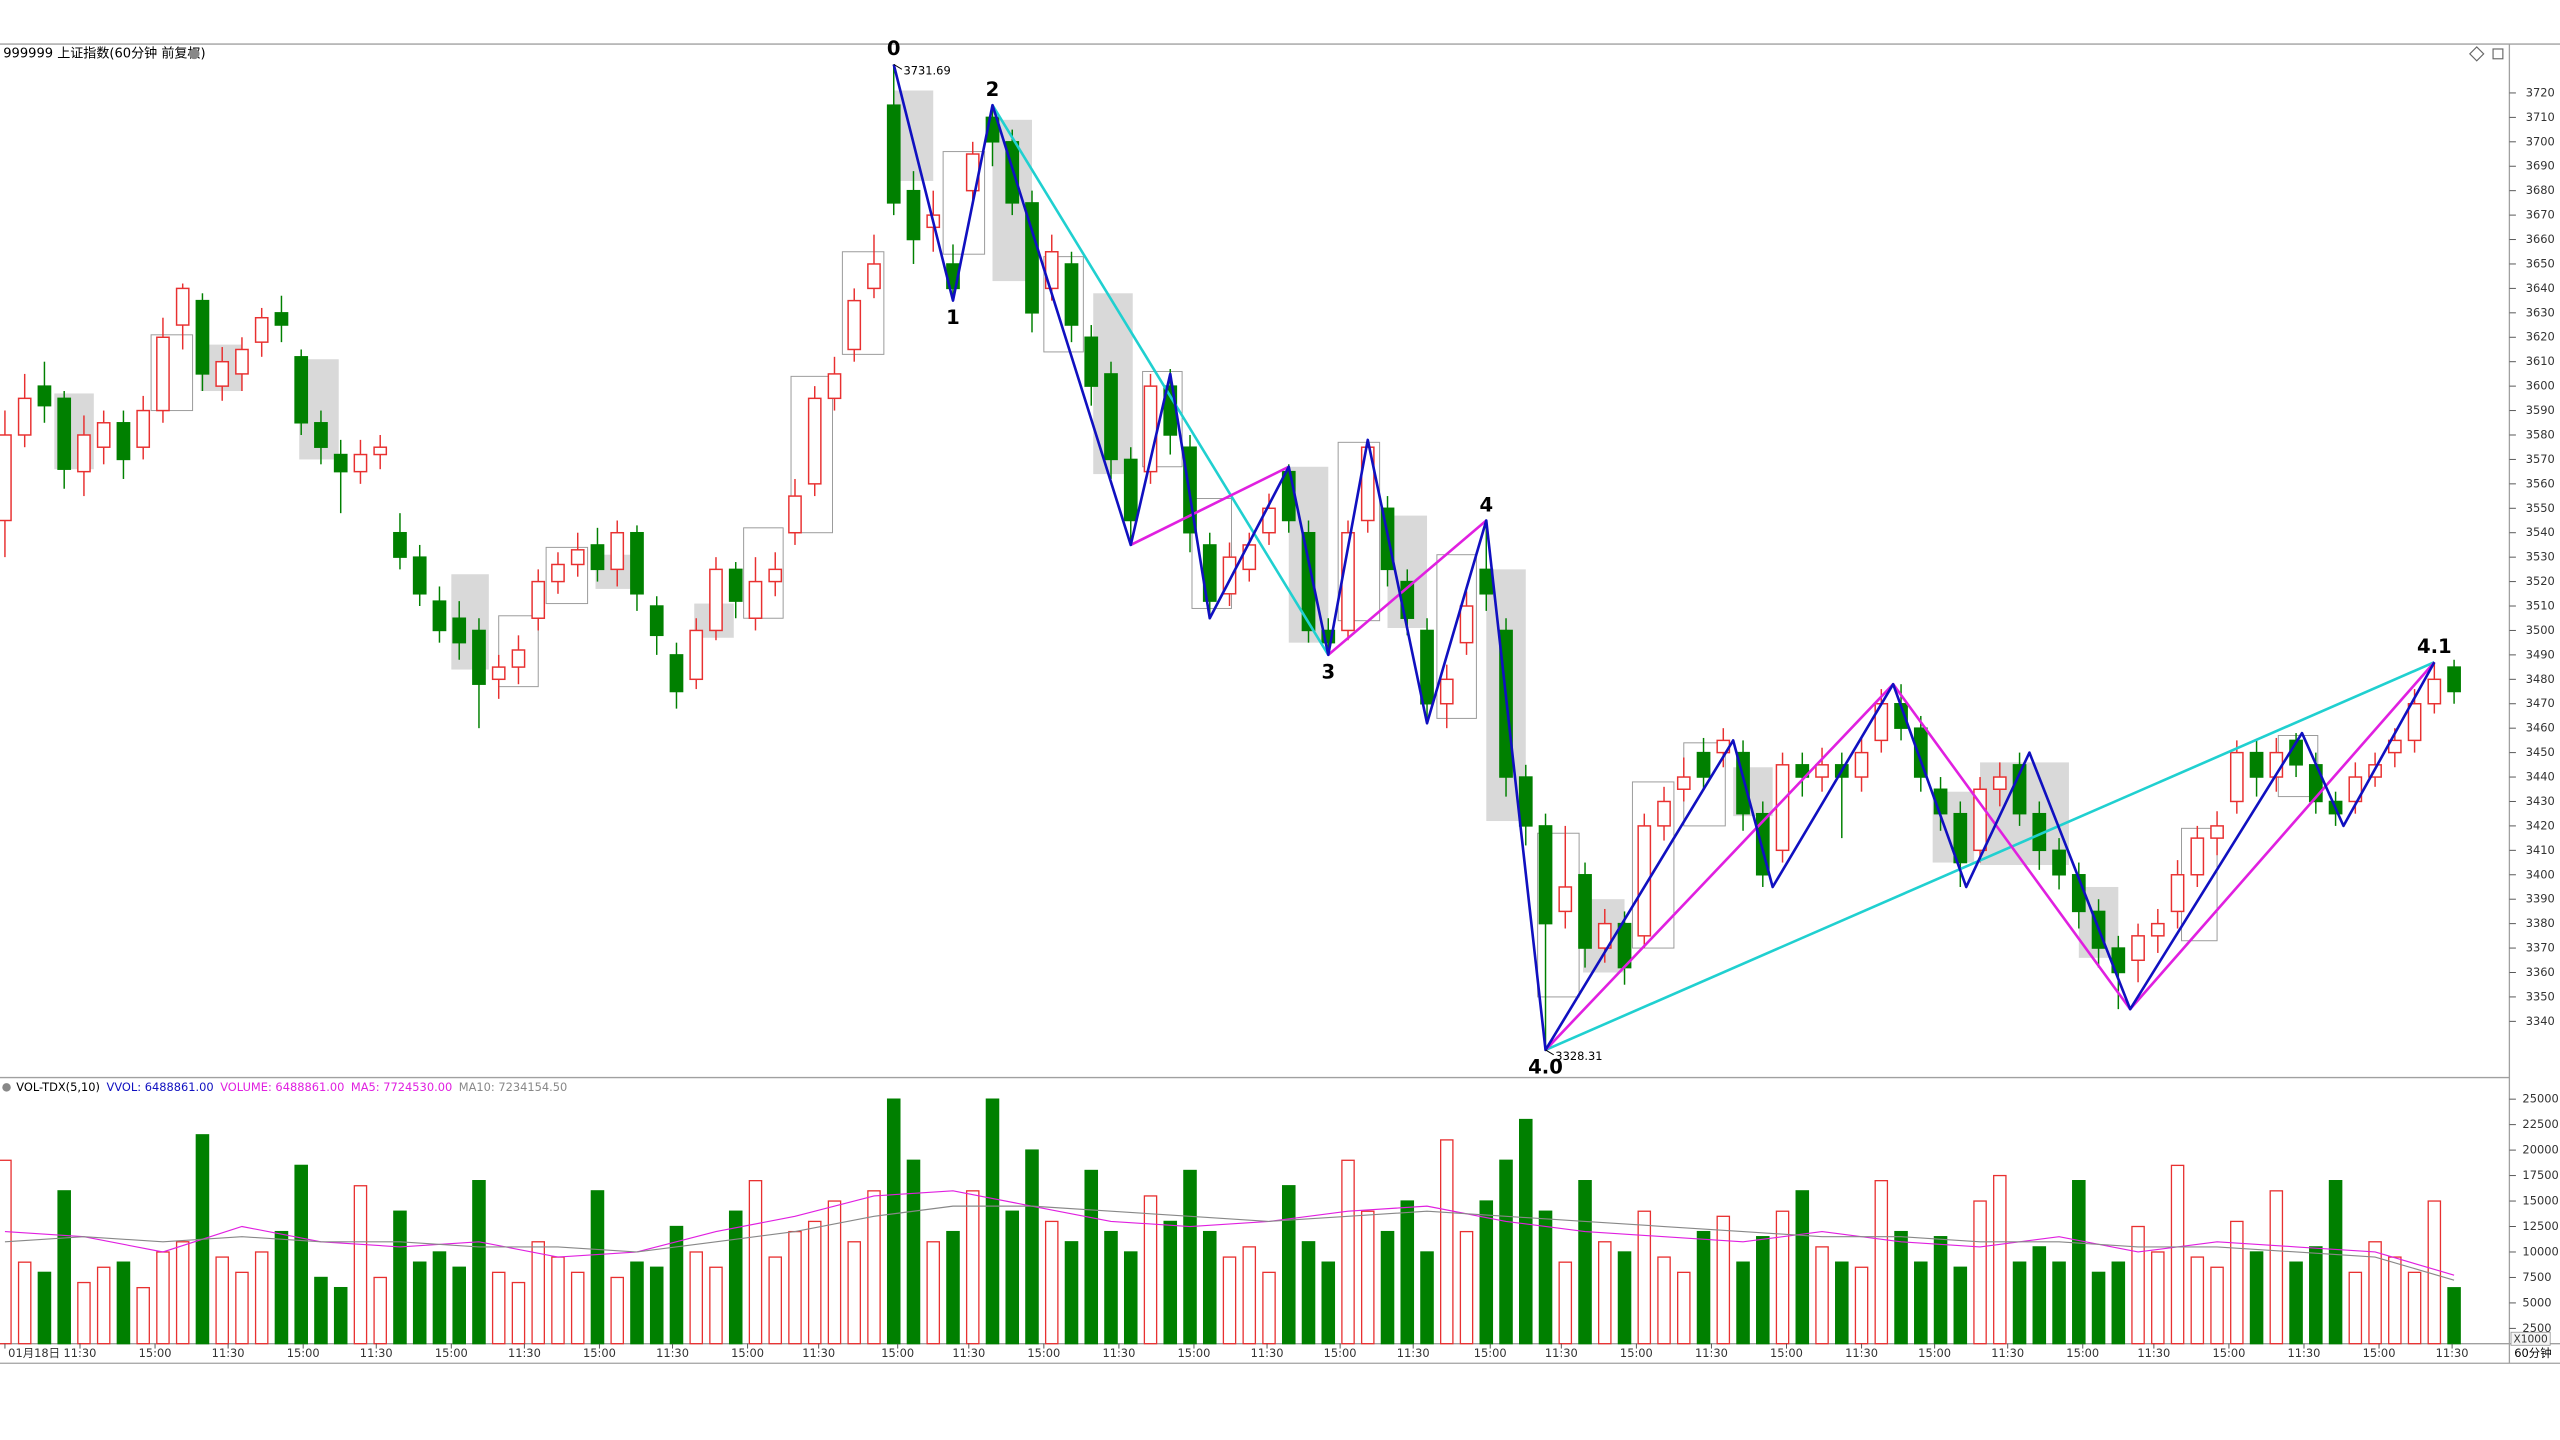 The width and height of the screenshot is (2560, 1440). What do you see at coordinates (34, 1353) in the screenshot?
I see `x-tick-label: 01月18日` at bounding box center [34, 1353].